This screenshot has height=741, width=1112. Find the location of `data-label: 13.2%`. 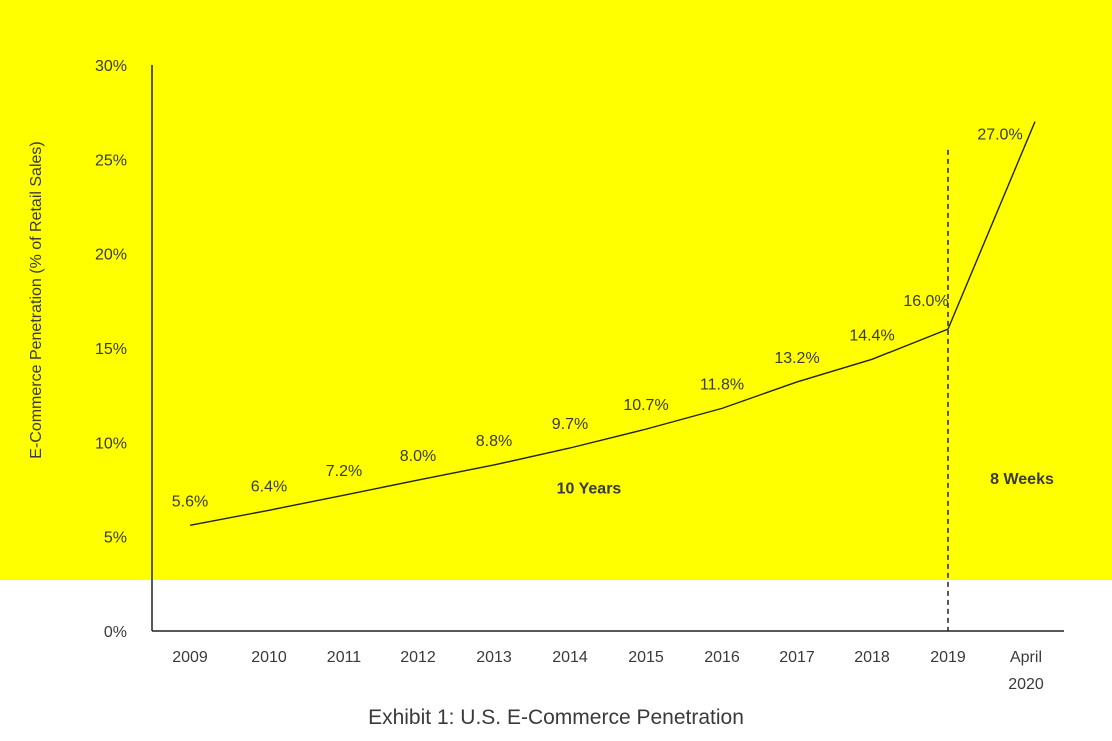

data-label: 13.2% is located at coordinates (796, 358).